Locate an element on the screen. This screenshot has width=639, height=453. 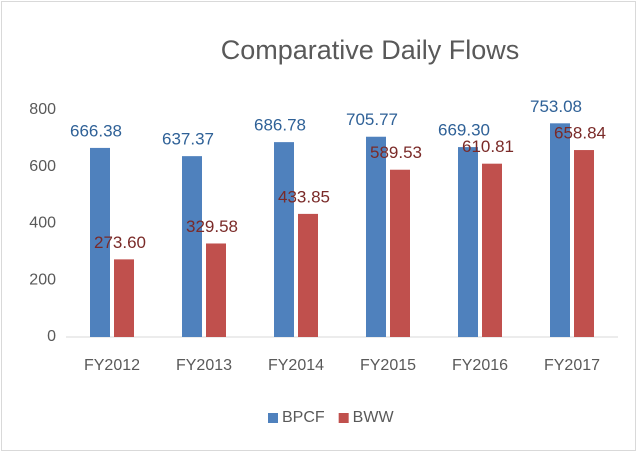
value-label: 669.30 is located at coordinates (464, 130).